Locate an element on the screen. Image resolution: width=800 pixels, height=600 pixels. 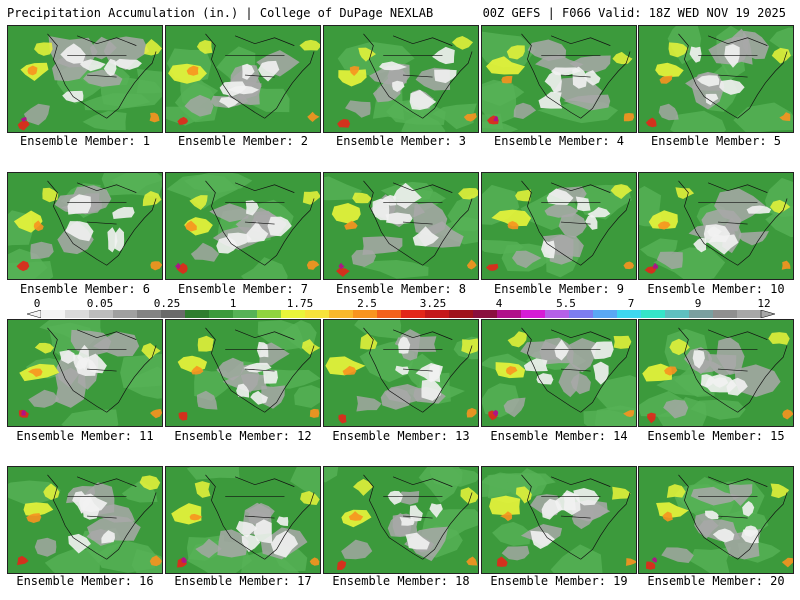
ensemble-member-caption: Ensemble Member: 13 is located at coordinates (401, 436).